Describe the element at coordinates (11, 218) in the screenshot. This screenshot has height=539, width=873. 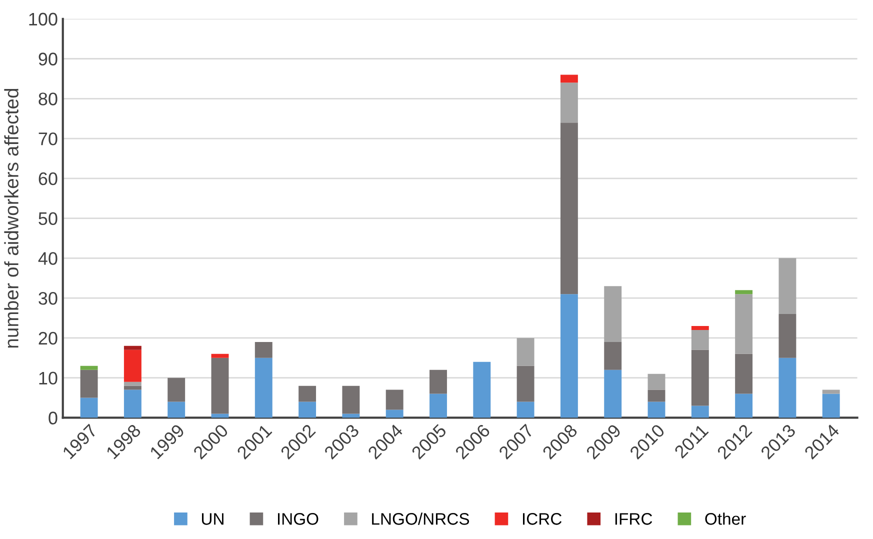
I see `y-axis-title: number of aidworkers affected` at that location.